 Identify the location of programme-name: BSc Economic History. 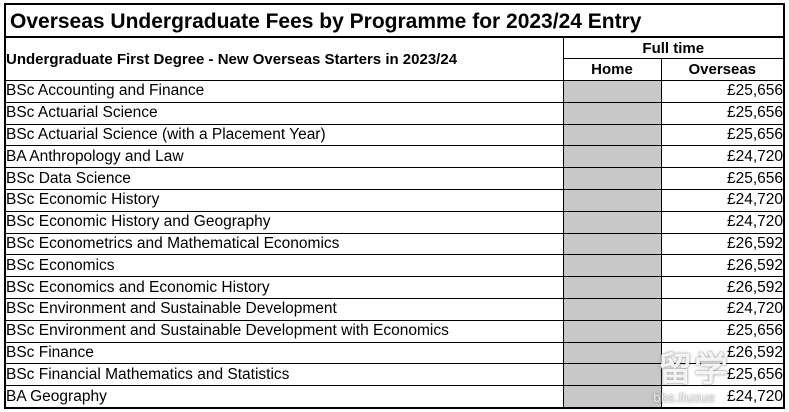
(285, 200).